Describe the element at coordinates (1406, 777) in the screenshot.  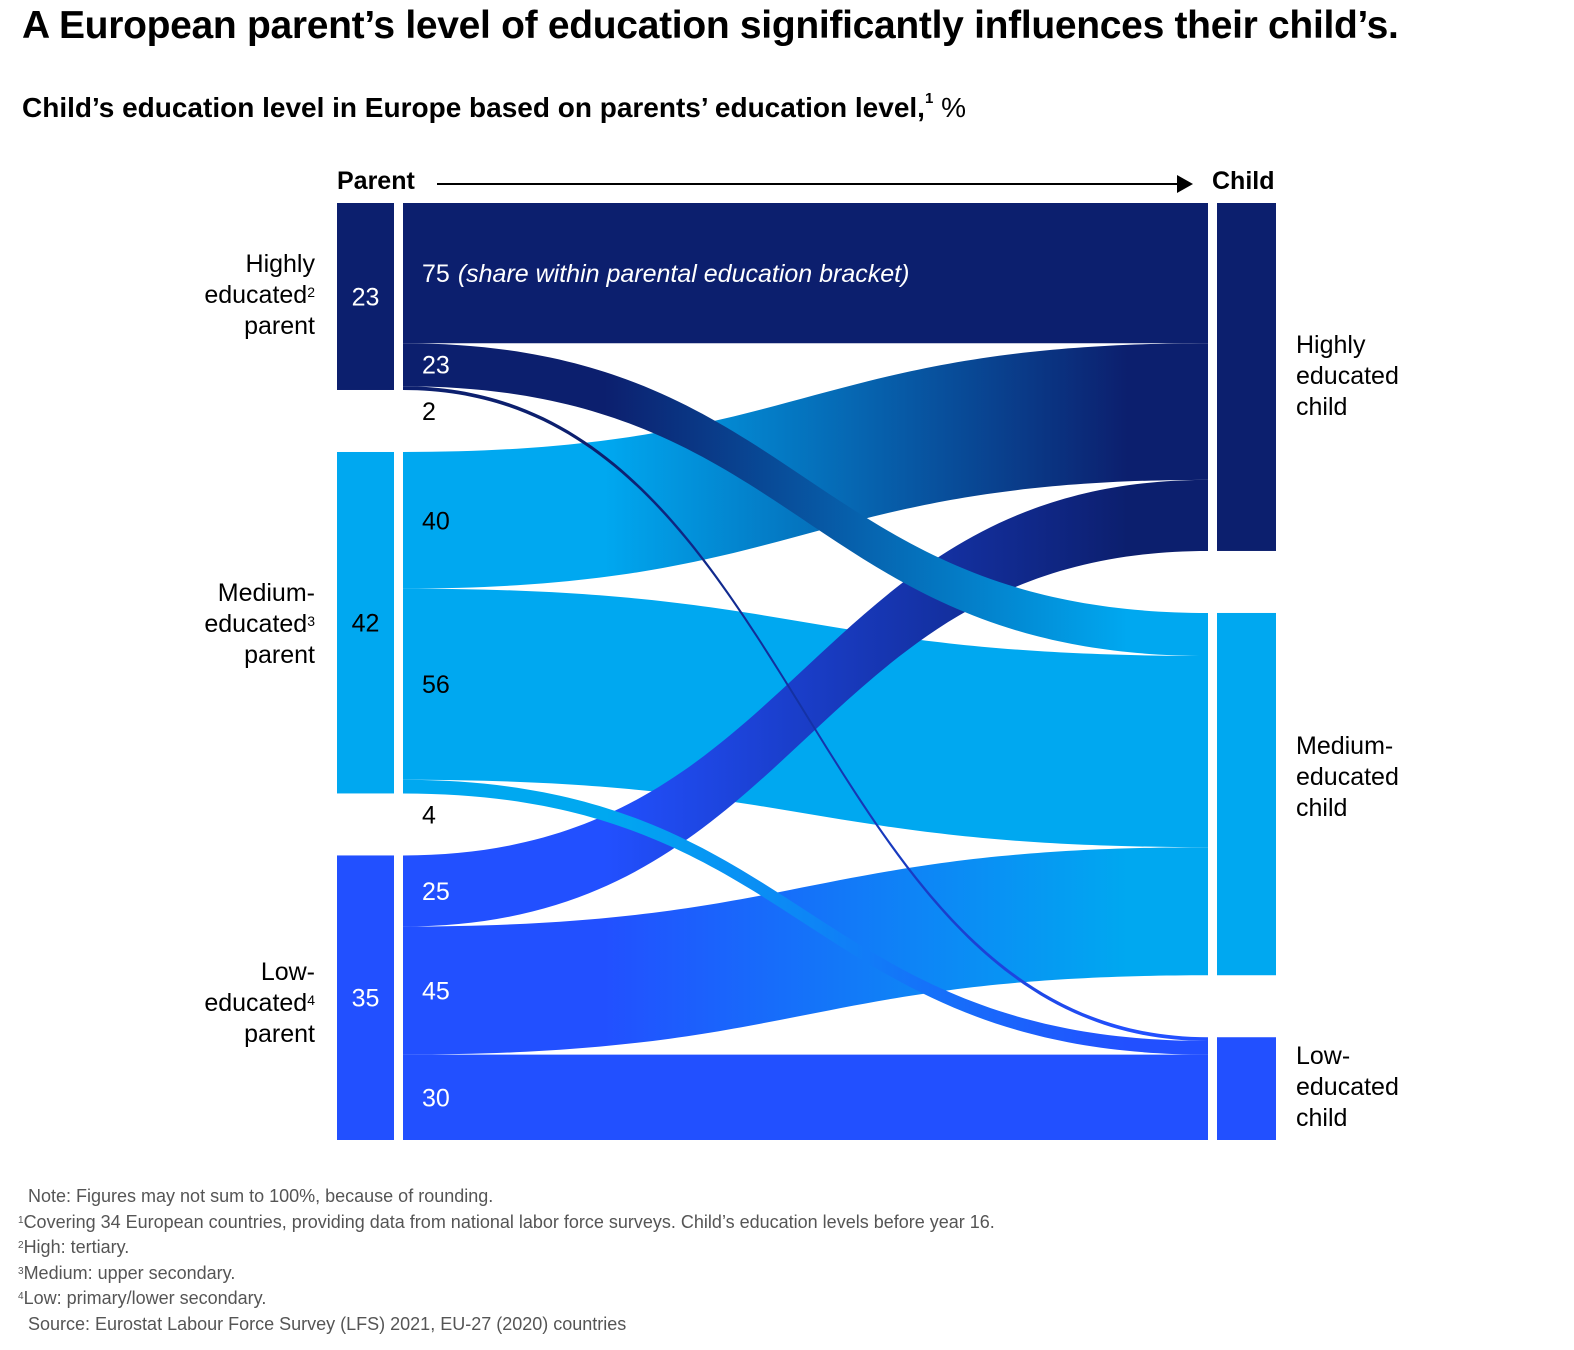
I see `child-label-medium: Medium- educated child` at that location.